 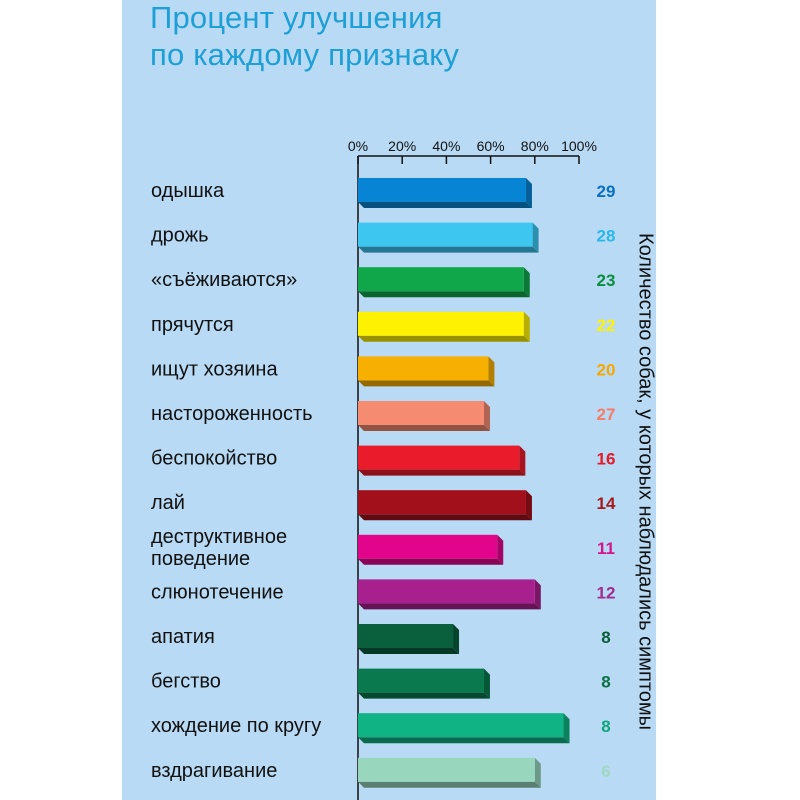 What do you see at coordinates (605, 771) in the screenshot?
I see `count-label: 6` at bounding box center [605, 771].